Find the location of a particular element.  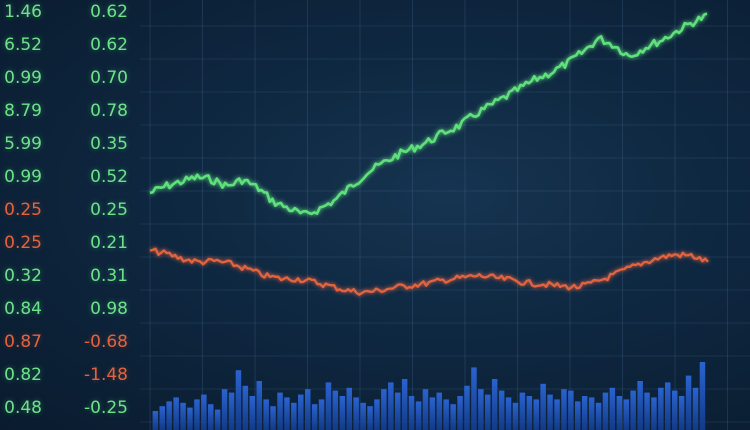

tick-label: 0.52 is located at coordinates (109, 177).